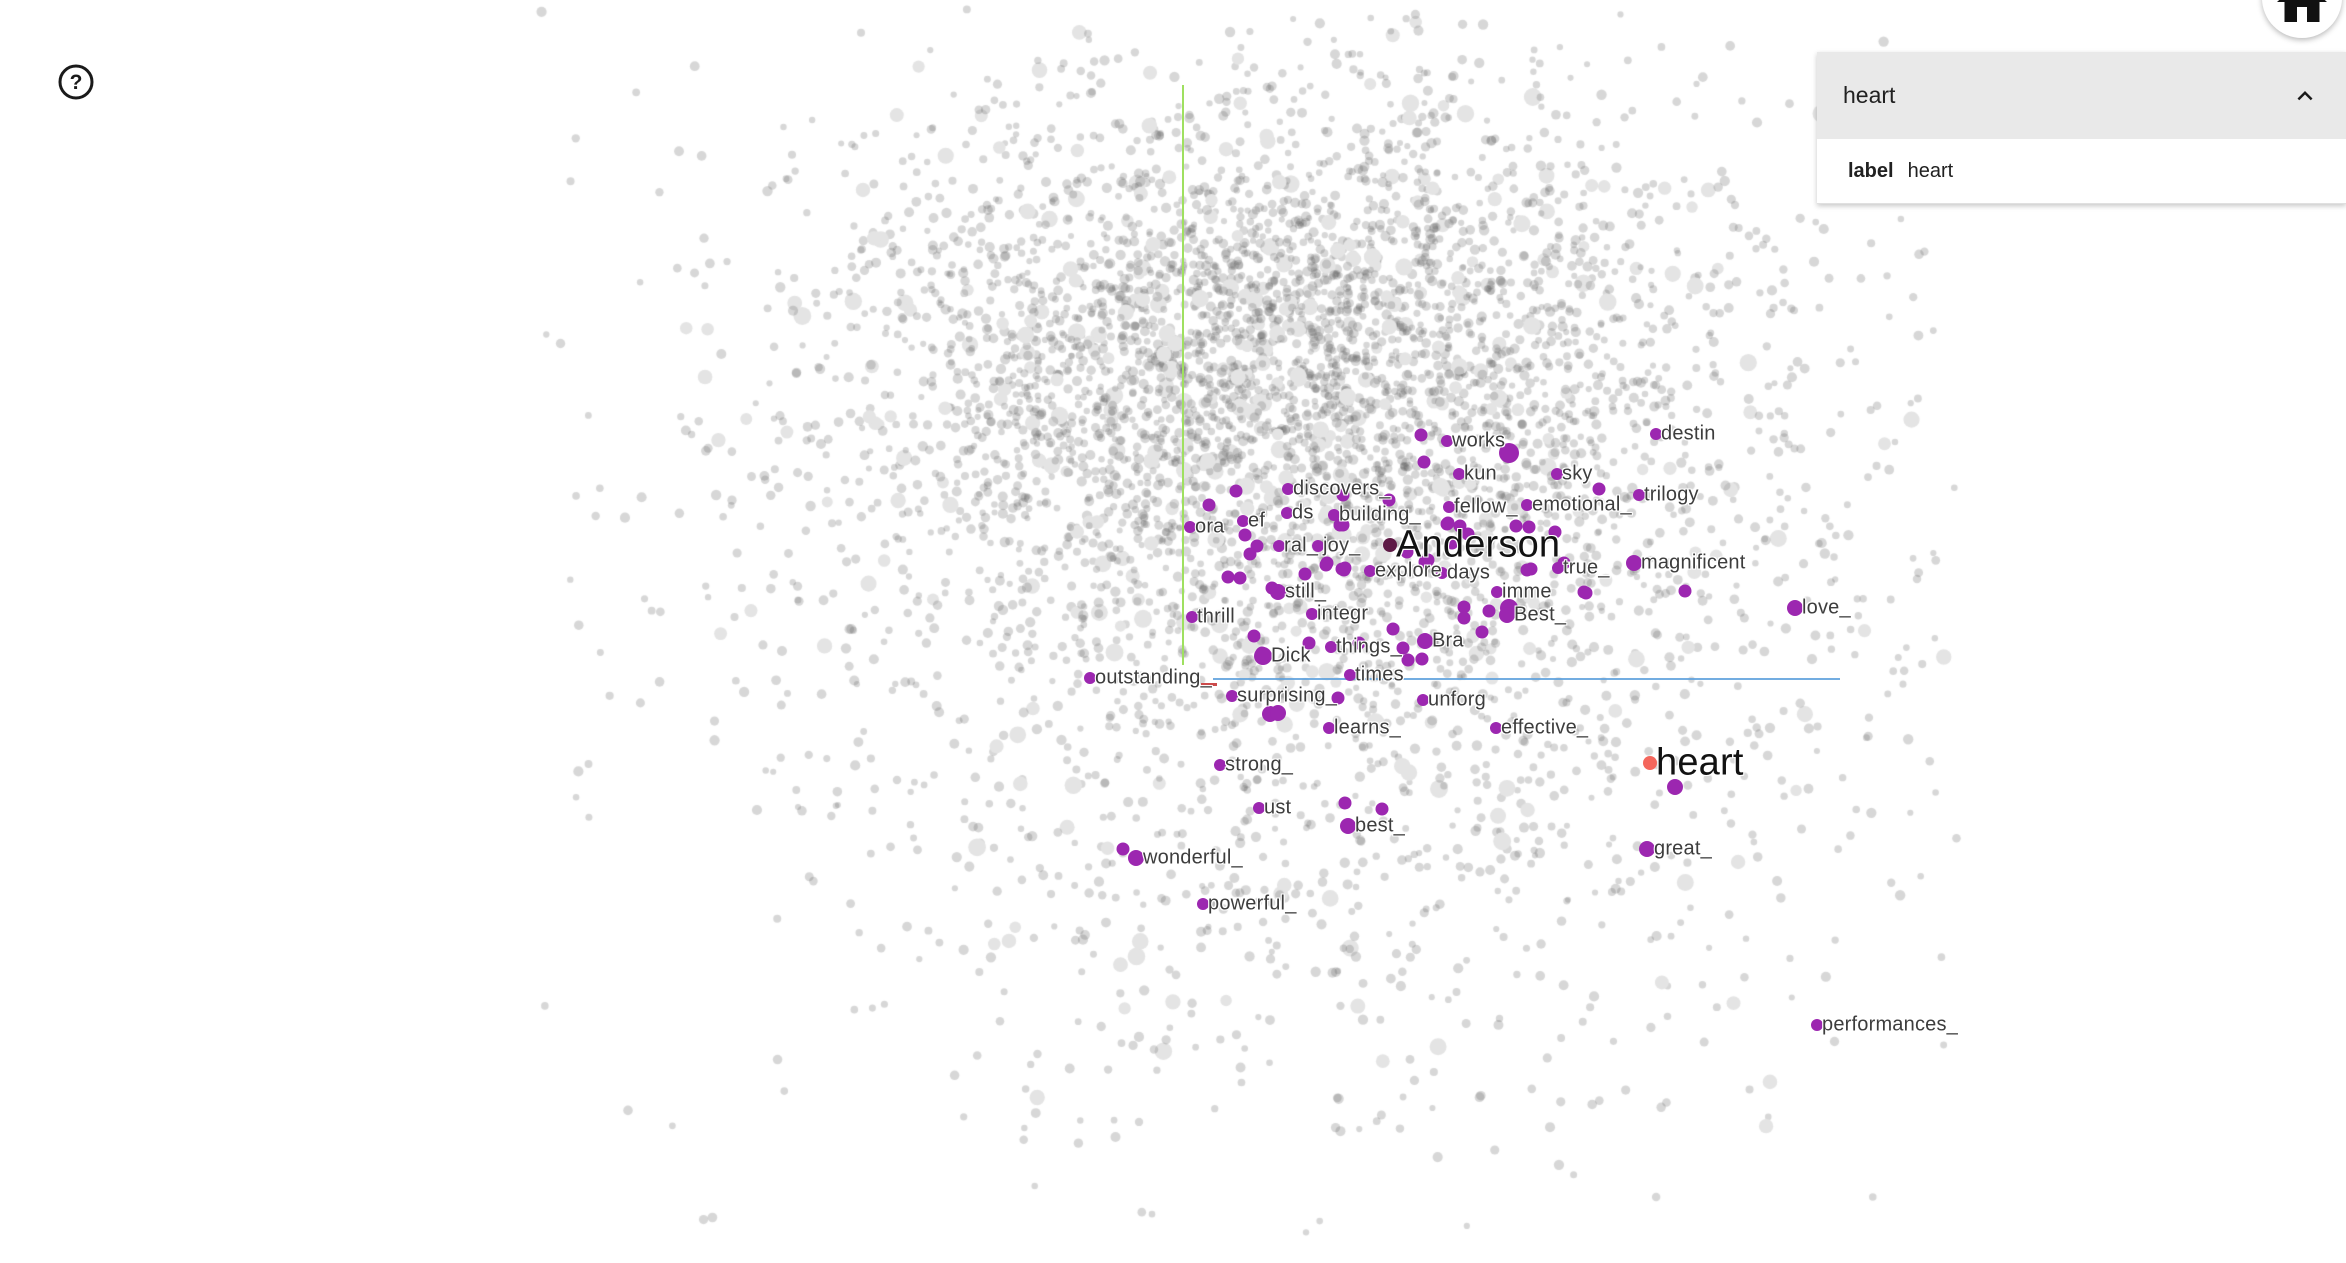 This screenshot has height=1263, width=2346. I want to click on chevron-up-icon, so click(2305, 96).